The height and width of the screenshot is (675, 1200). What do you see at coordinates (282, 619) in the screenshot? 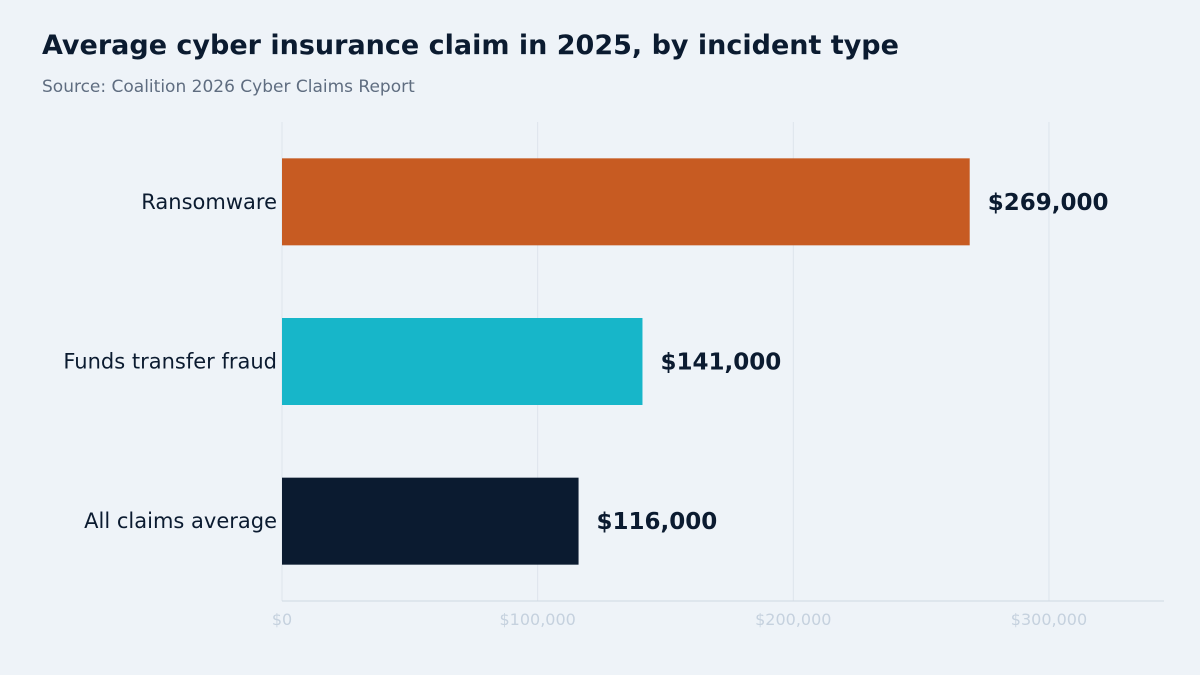
I see `x-tick-label: $0` at bounding box center [282, 619].